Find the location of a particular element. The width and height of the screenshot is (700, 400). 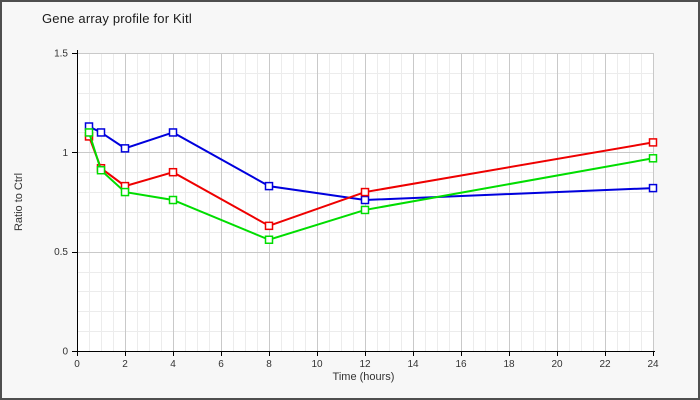

x-tick-label: 18 is located at coordinates (509, 364).